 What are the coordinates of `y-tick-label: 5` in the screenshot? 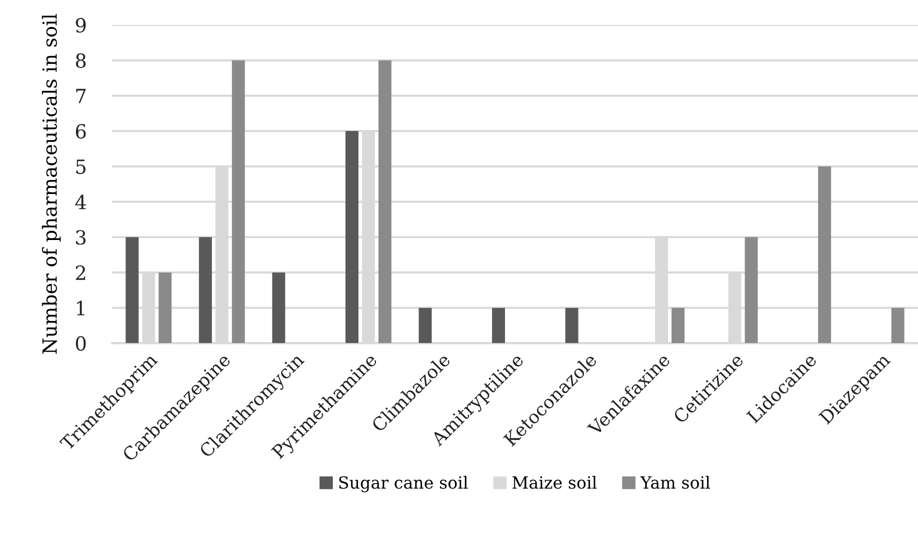 It's located at (81, 167).